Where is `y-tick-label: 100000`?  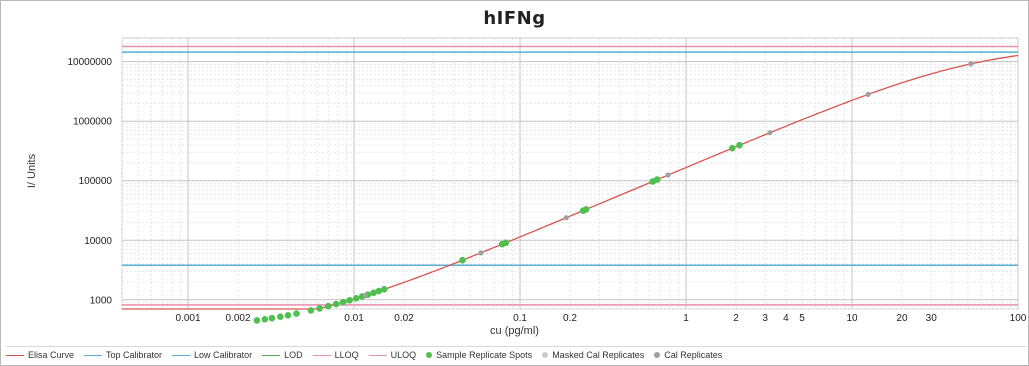 y-tick-label: 100000 is located at coordinates (96, 181).